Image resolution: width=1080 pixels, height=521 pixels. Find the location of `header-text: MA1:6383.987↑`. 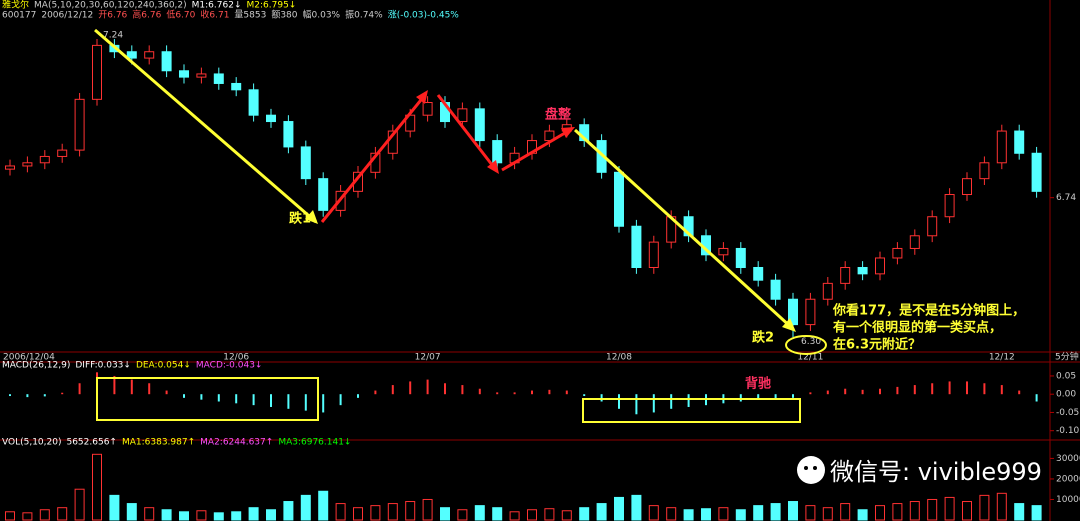

header-text: MA1:6383.987↑ is located at coordinates (158, 443).